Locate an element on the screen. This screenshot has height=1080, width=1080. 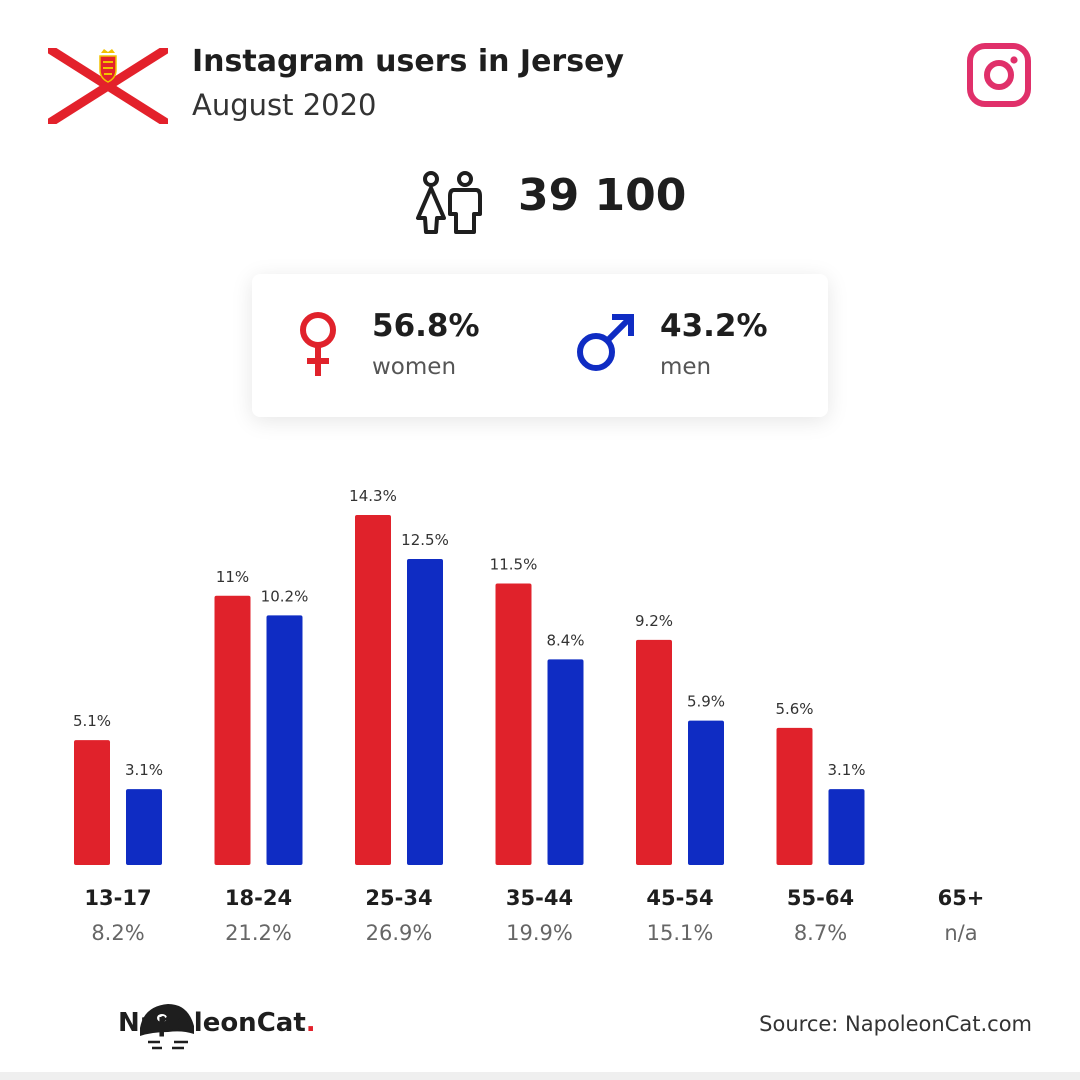
page-subtitle: August 2020 is located at coordinates (284, 105).